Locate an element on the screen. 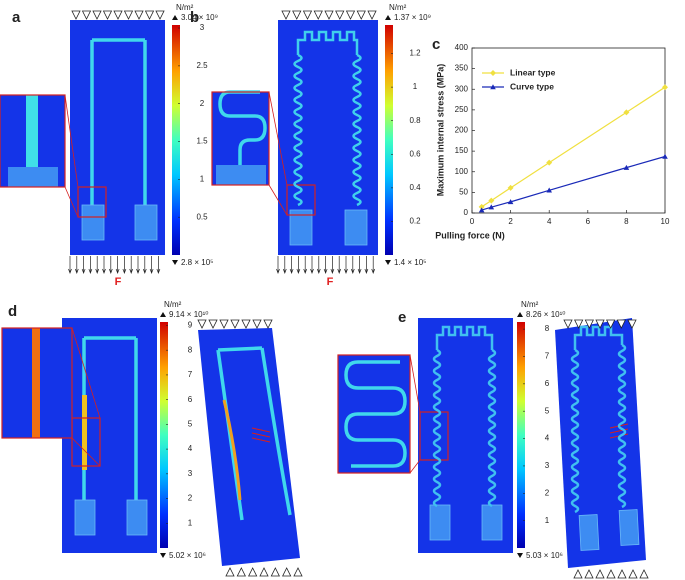 This screenshot has height=580, width=685. colorbar-tick-label: 6 is located at coordinates (547, 383).